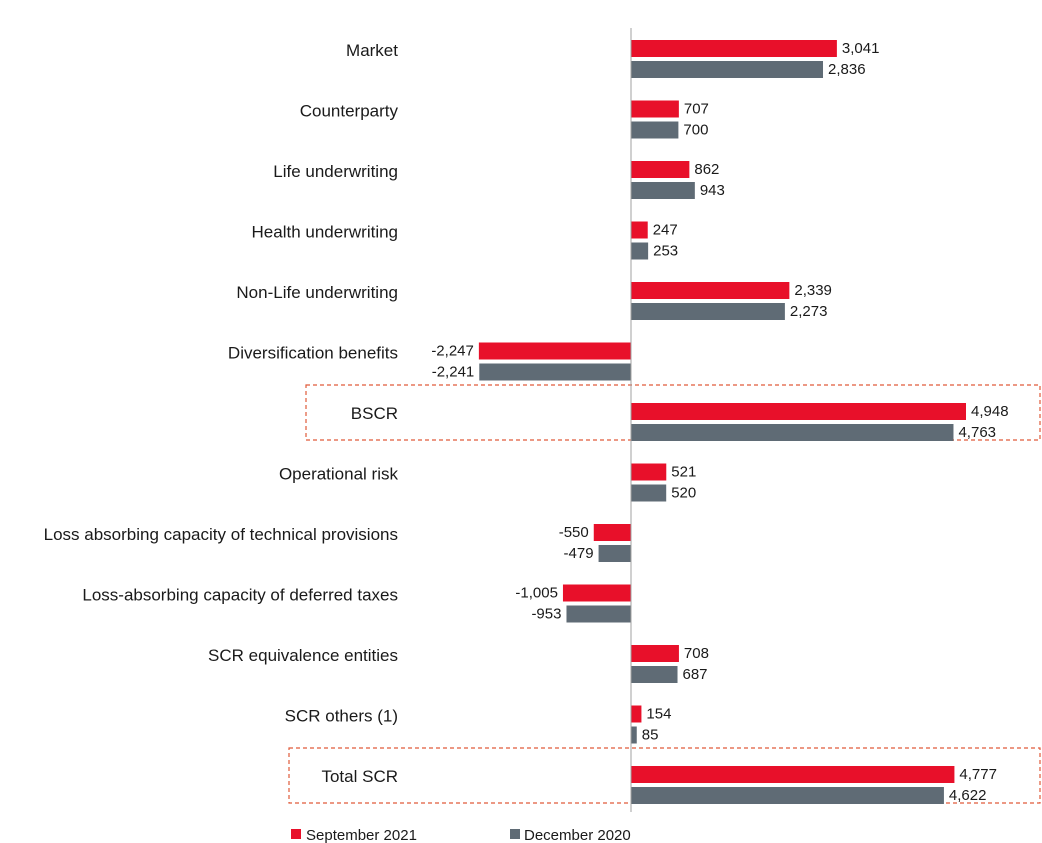  I want to click on category-label-total-scr: Total SCR, so click(359, 776).